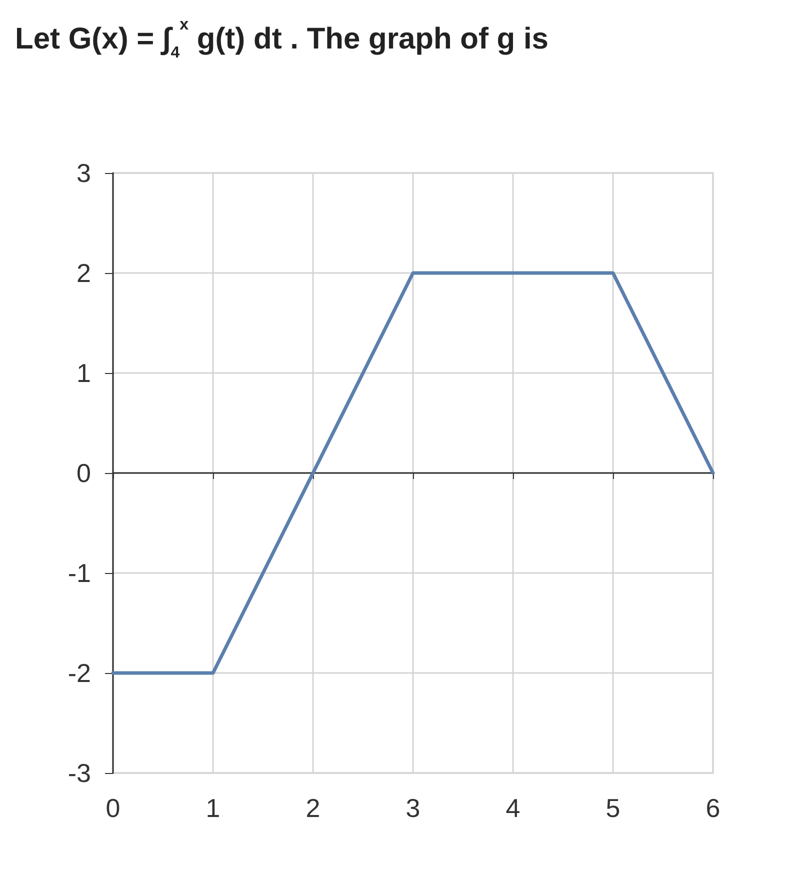 This screenshot has height=893, width=796. What do you see at coordinates (83, 473) in the screenshot?
I see `y-tick-label: 0` at bounding box center [83, 473].